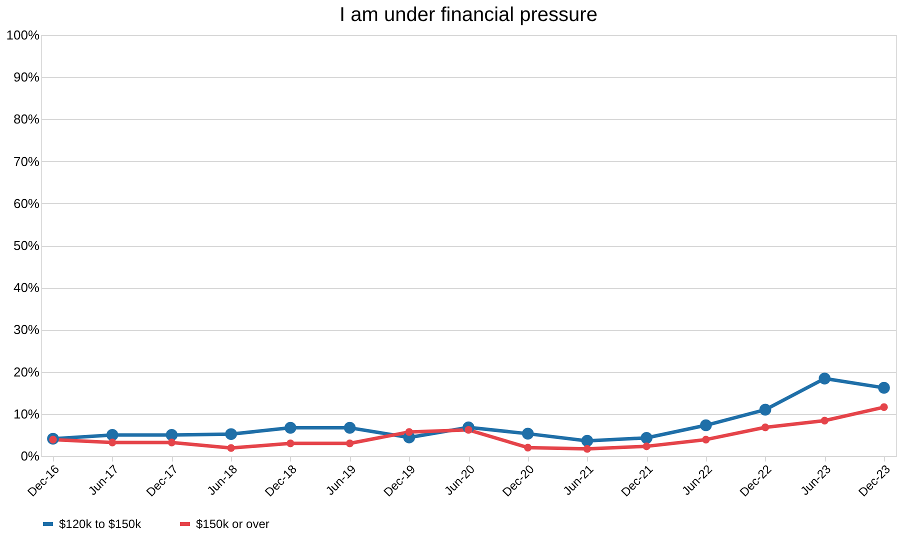  I want to click on y-tick-label: 0%, so click(30, 456).